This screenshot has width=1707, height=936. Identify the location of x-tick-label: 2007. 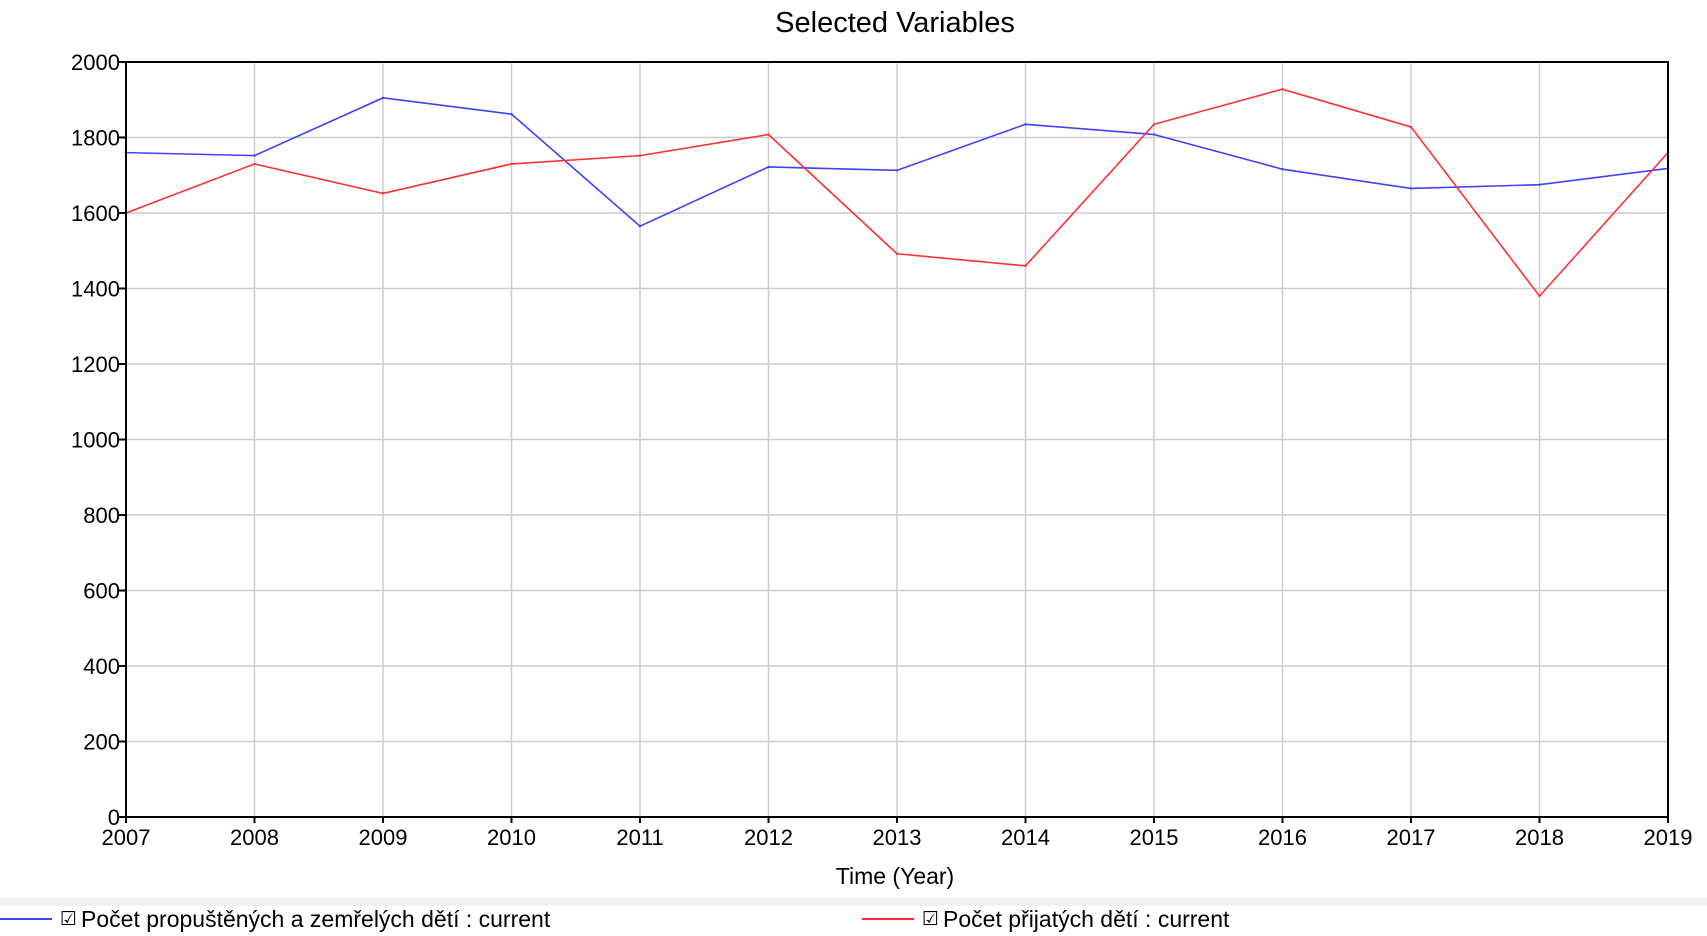
(126, 837).